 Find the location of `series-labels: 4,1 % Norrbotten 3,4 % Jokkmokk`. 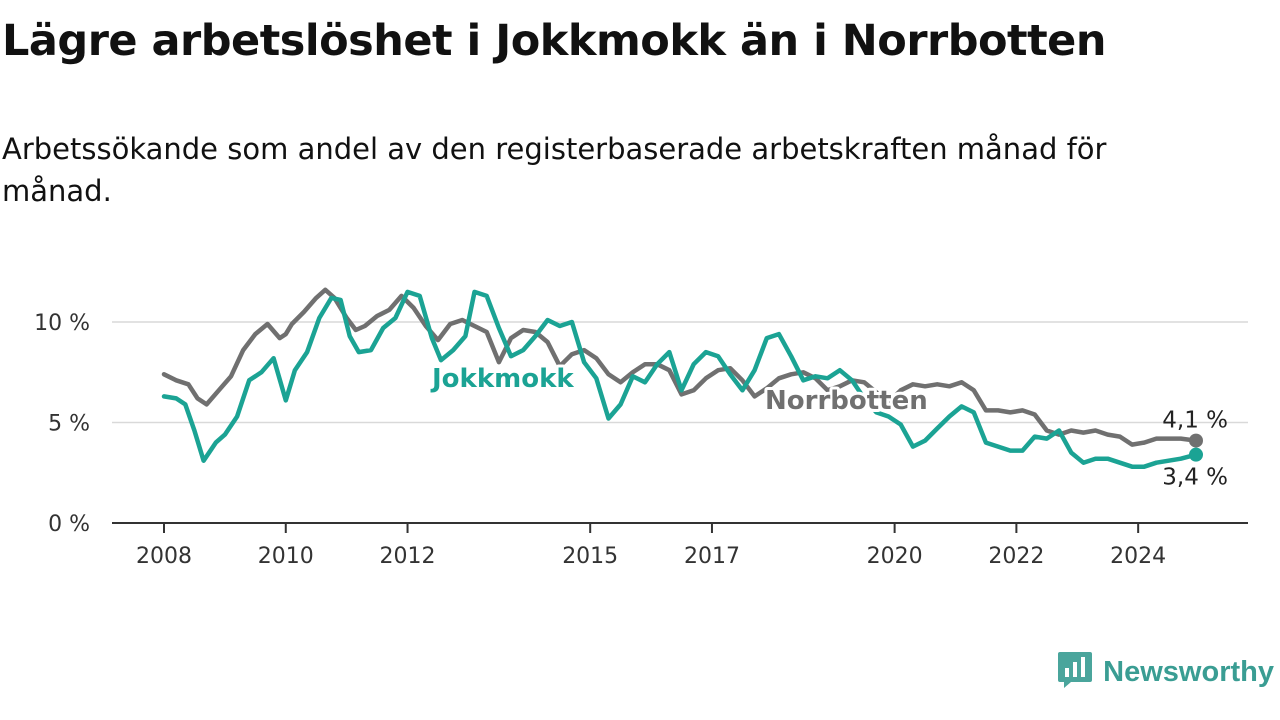

series-labels: 4,1 % Norrbotten 3,4 % Jokkmokk is located at coordinates (827, 426).